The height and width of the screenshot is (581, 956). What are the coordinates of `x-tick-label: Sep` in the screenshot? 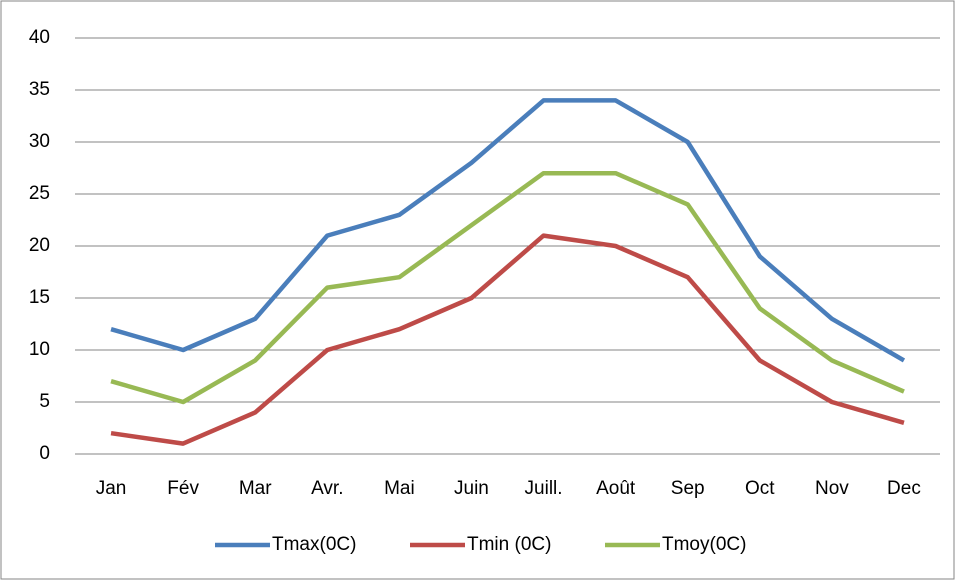 It's located at (688, 488).